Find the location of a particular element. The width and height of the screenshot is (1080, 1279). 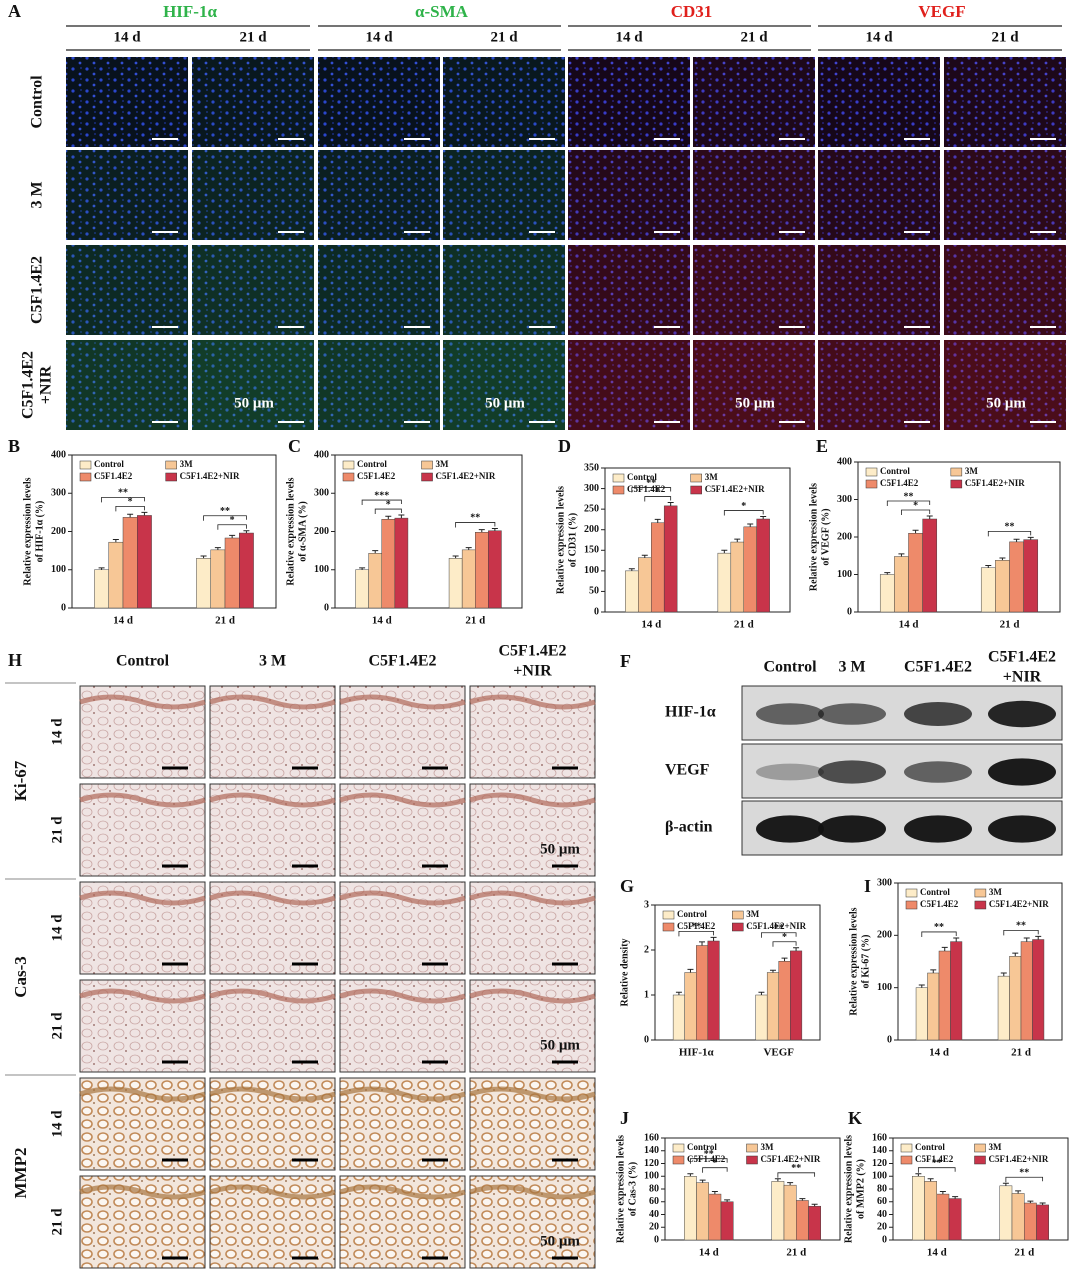

legend-label: C5F1.4E2+NIR is located at coordinates (735, 489).